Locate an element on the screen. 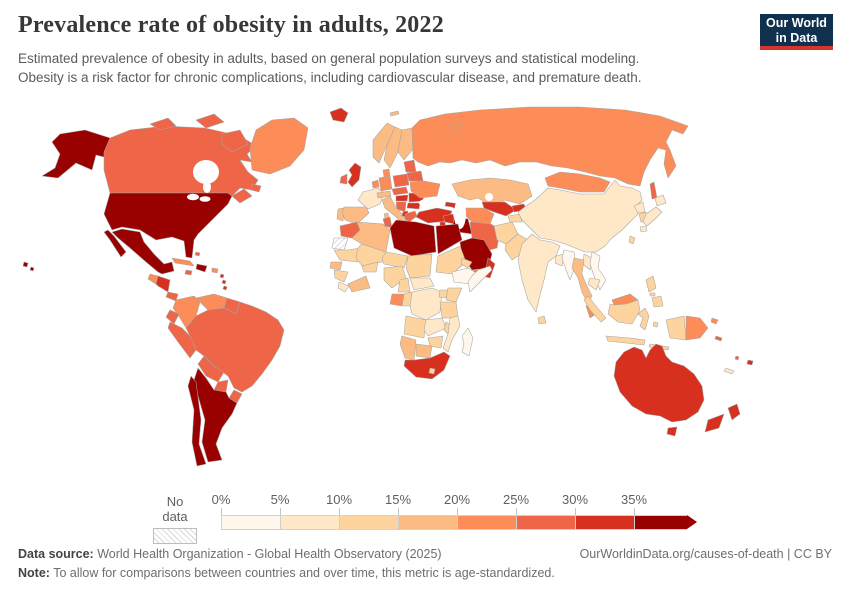 The image size is (850, 600). country-bulgaria is located at coordinates (413, 206).